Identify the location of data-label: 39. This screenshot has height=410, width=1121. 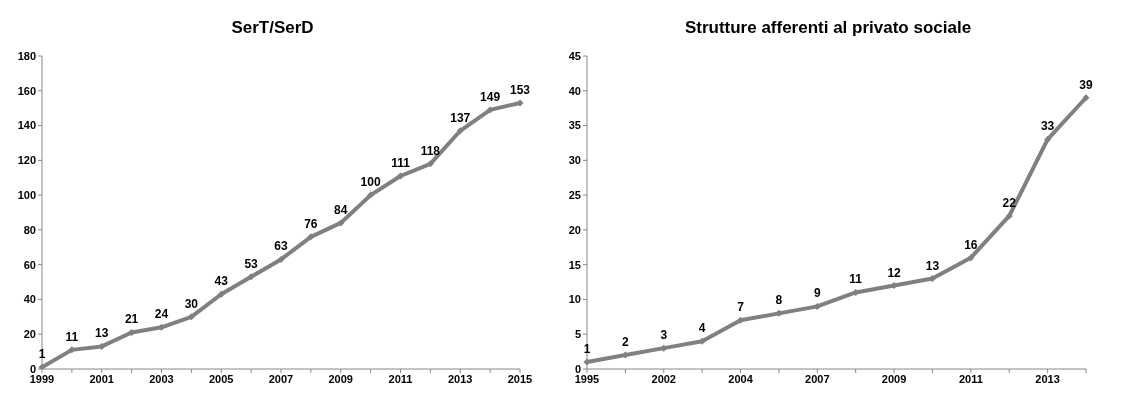
(1086, 84).